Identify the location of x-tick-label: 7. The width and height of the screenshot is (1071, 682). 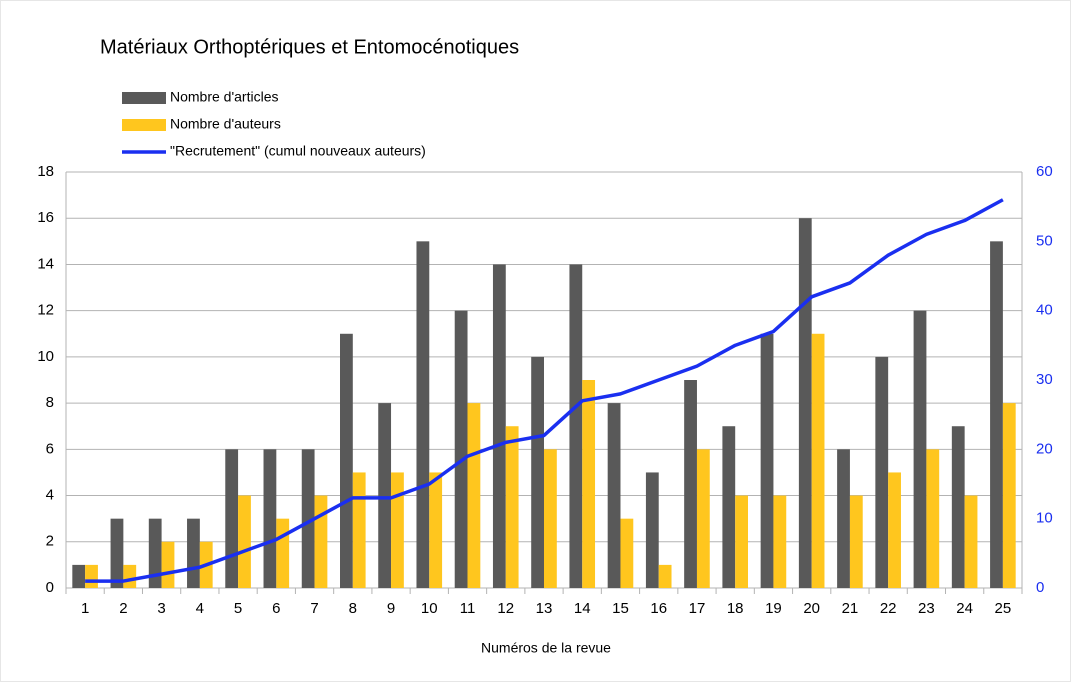
(314, 608).